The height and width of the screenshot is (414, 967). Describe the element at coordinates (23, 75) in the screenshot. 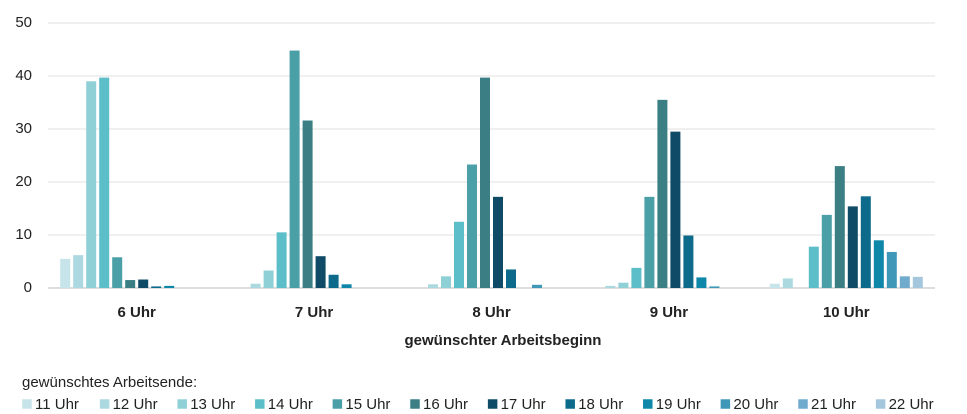

I see `y-tick-label: 40` at that location.